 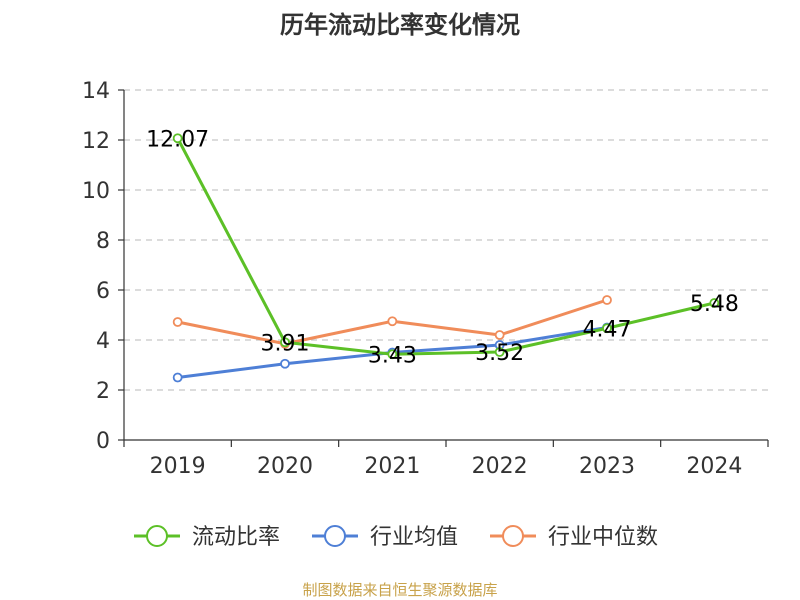 What do you see at coordinates (236, 537) in the screenshot?
I see `legend-label: 流动比率` at bounding box center [236, 537].